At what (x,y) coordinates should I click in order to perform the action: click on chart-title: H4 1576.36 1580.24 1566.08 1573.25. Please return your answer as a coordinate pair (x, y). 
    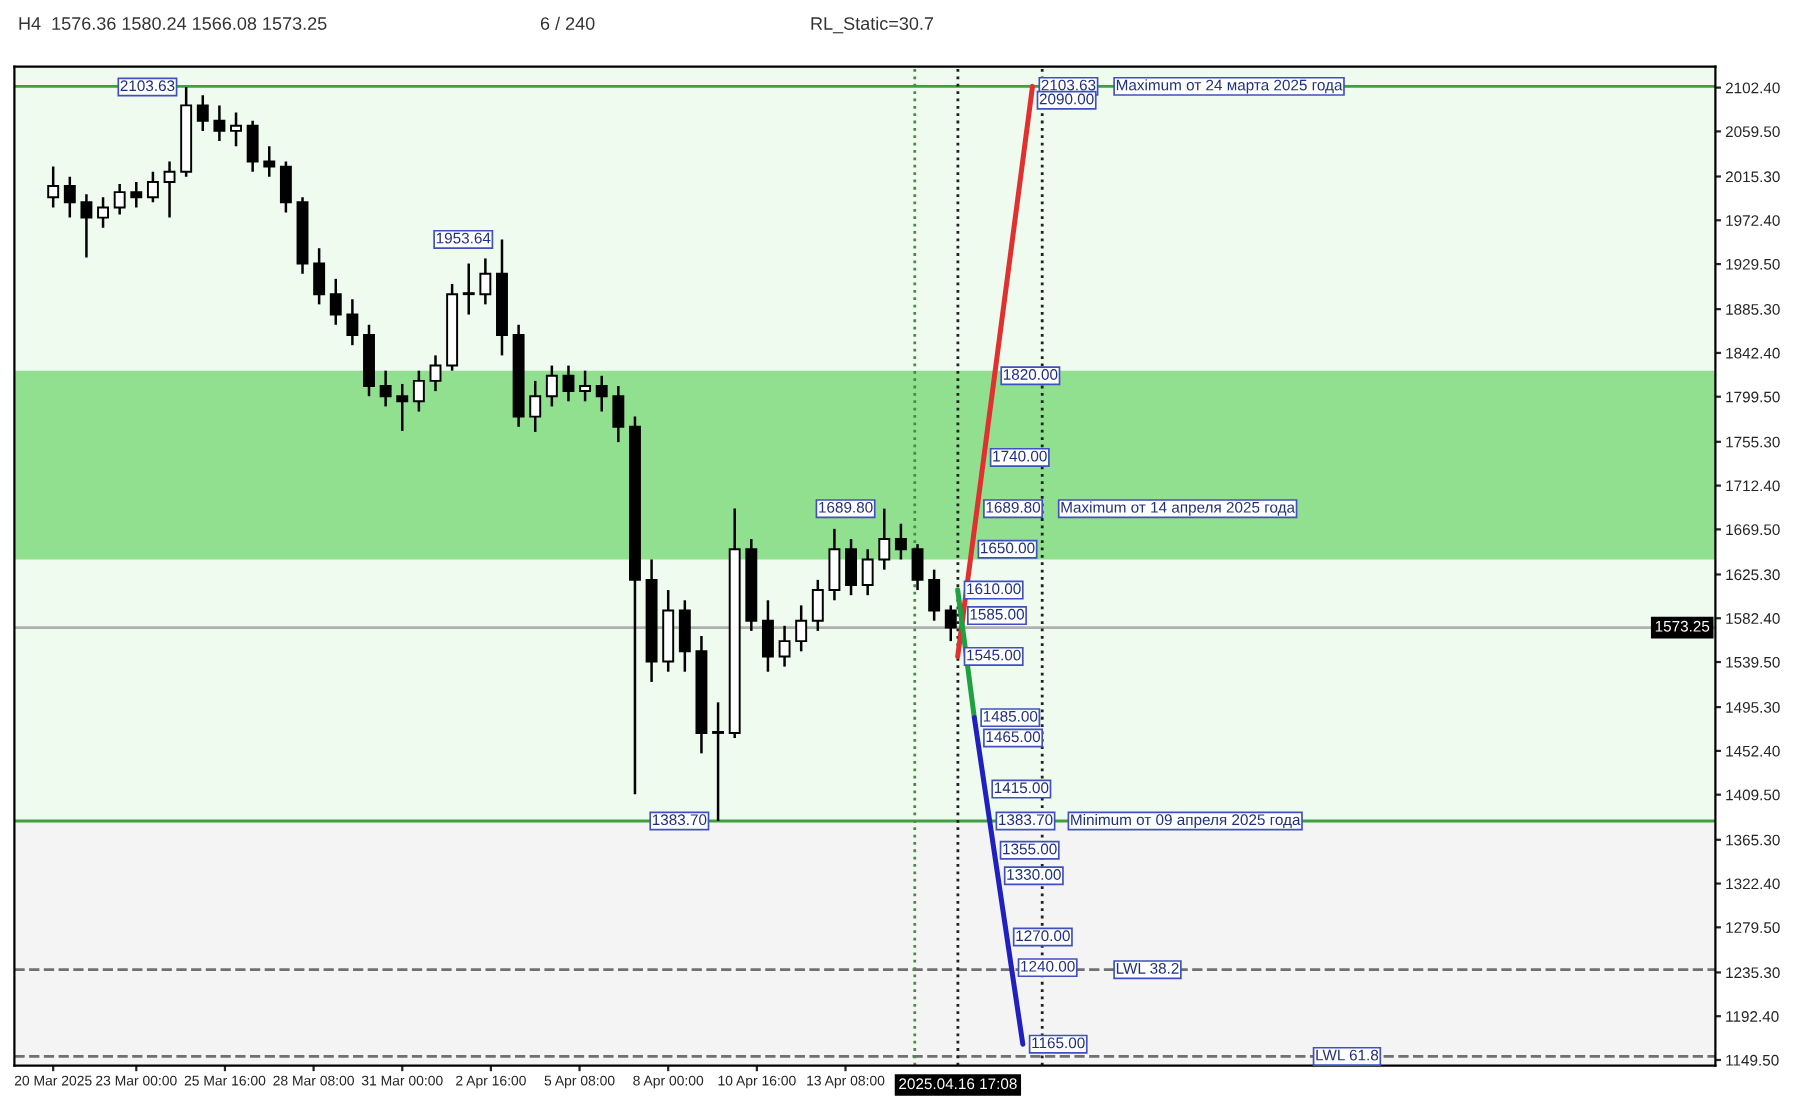
    Looking at the image, I should click on (173, 23).